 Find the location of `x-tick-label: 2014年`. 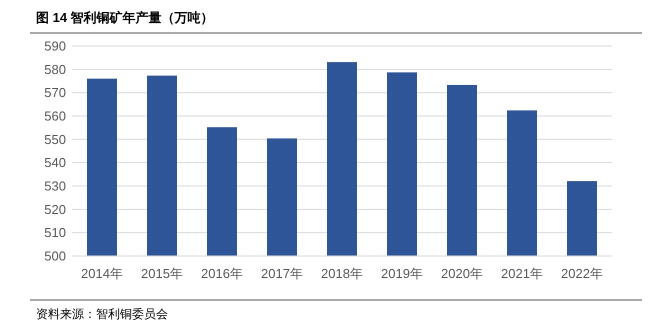

x-tick-label: 2014年 is located at coordinates (102, 273).